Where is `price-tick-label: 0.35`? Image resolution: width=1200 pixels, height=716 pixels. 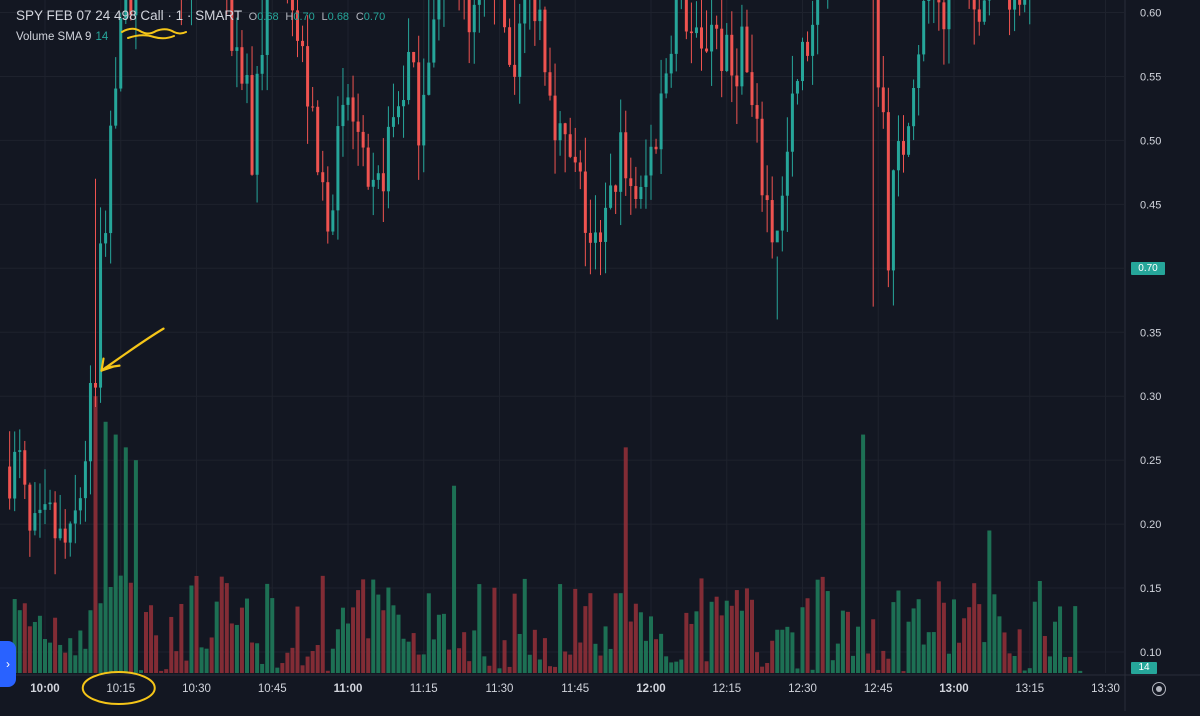 price-tick-label: 0.35 is located at coordinates (1150, 333).